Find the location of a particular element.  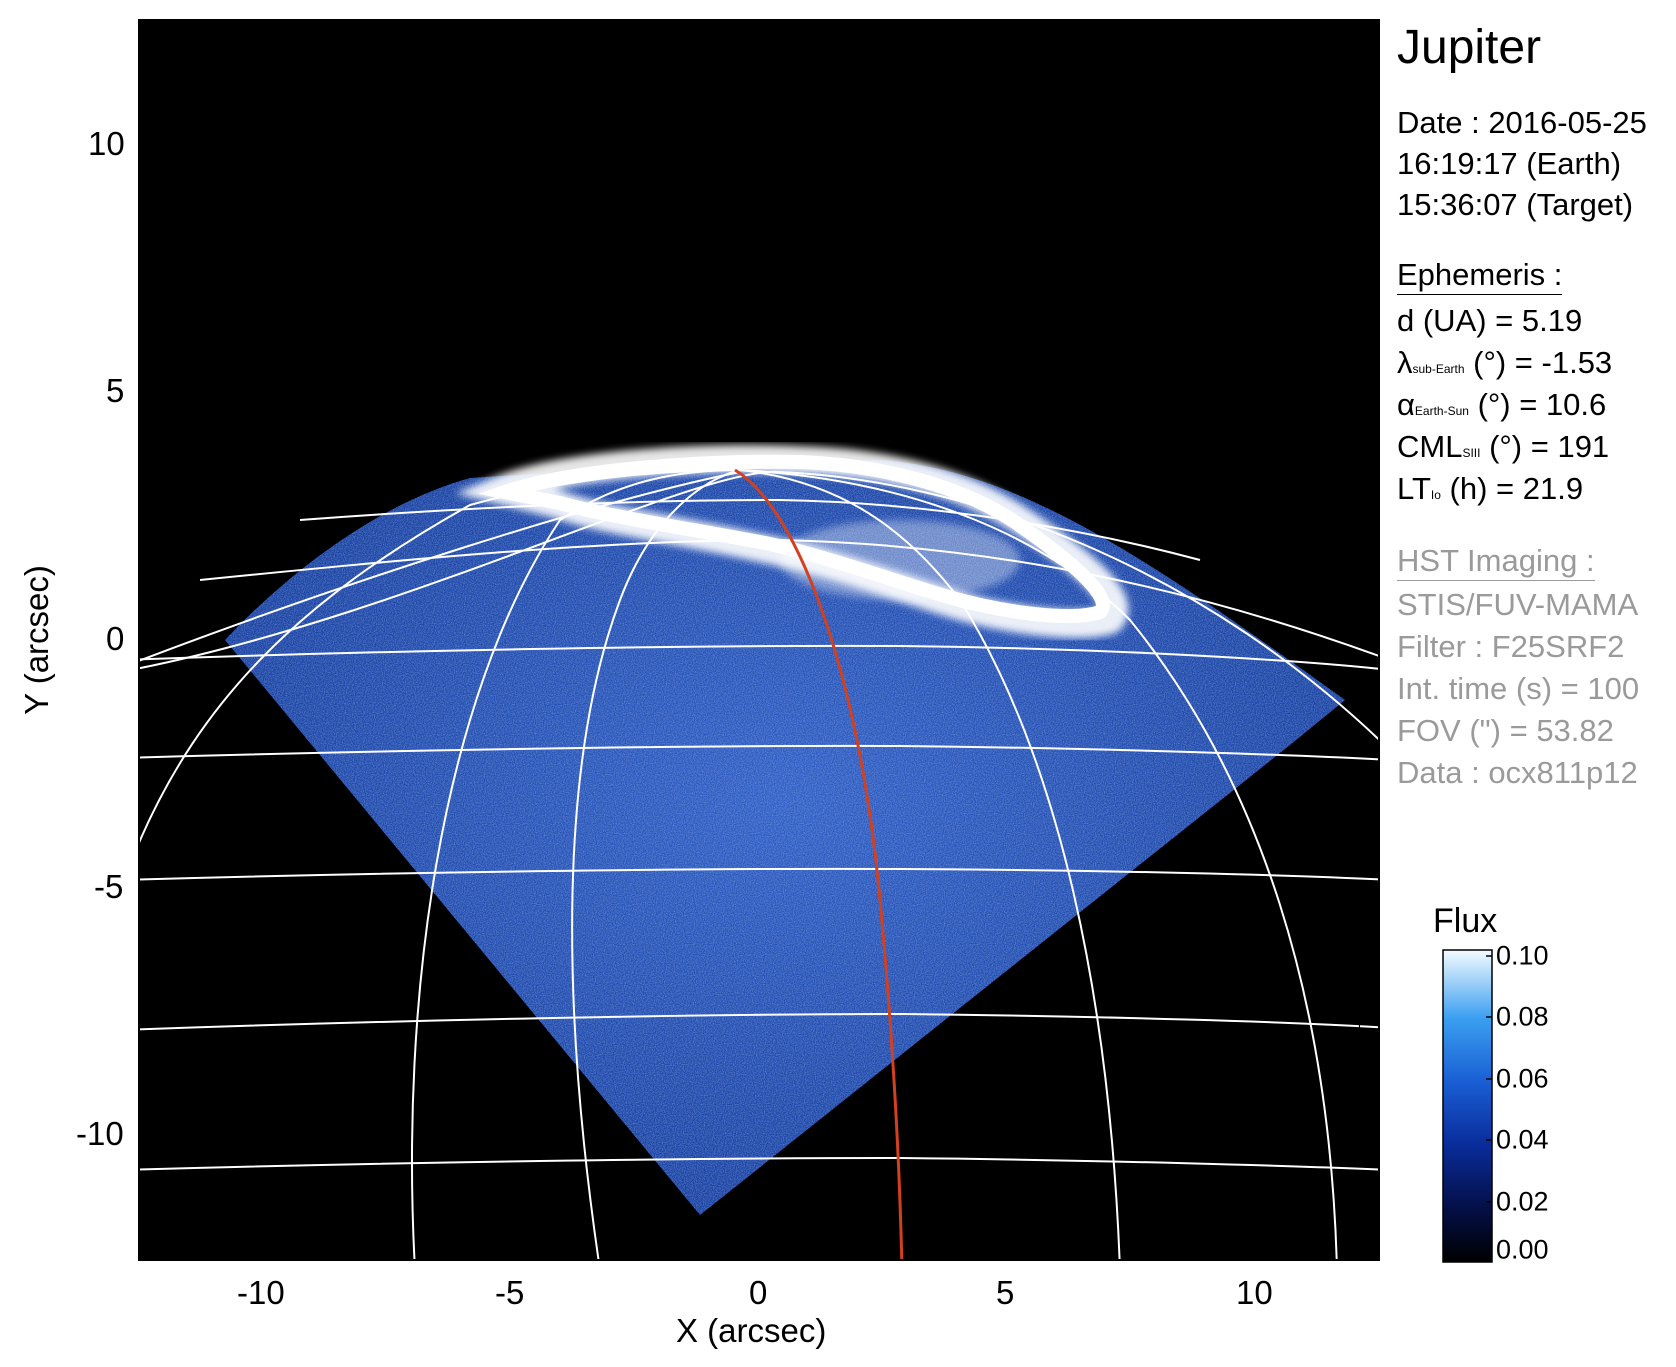

colorbar-tick-label: 0.10 is located at coordinates (1522, 955).